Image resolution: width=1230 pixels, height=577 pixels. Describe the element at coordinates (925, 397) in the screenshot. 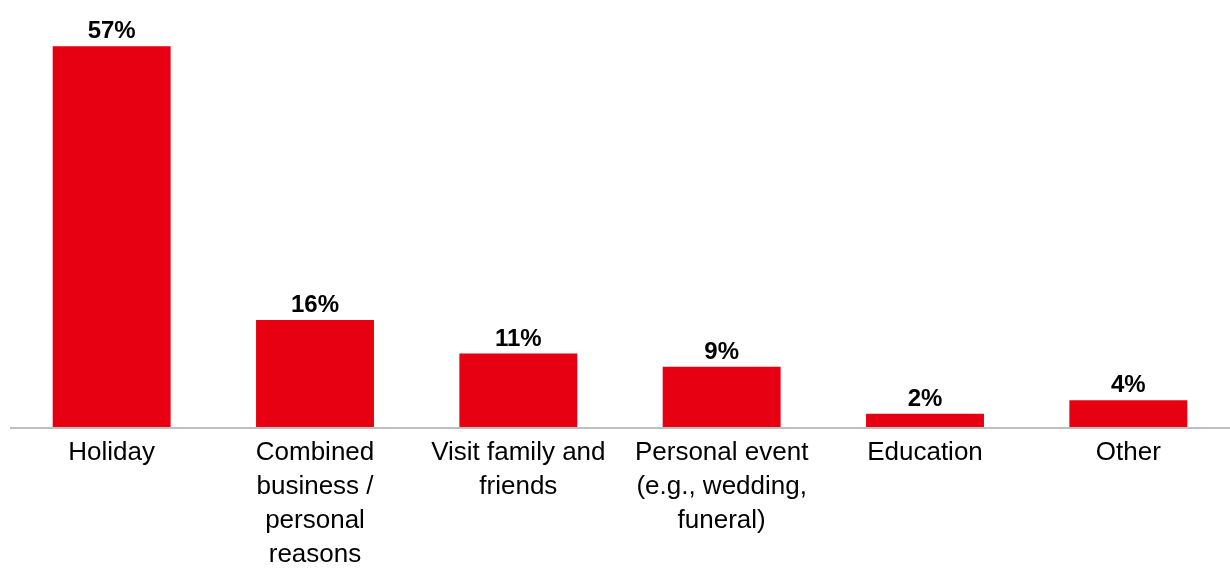

I see `data-label: 2%` at that location.